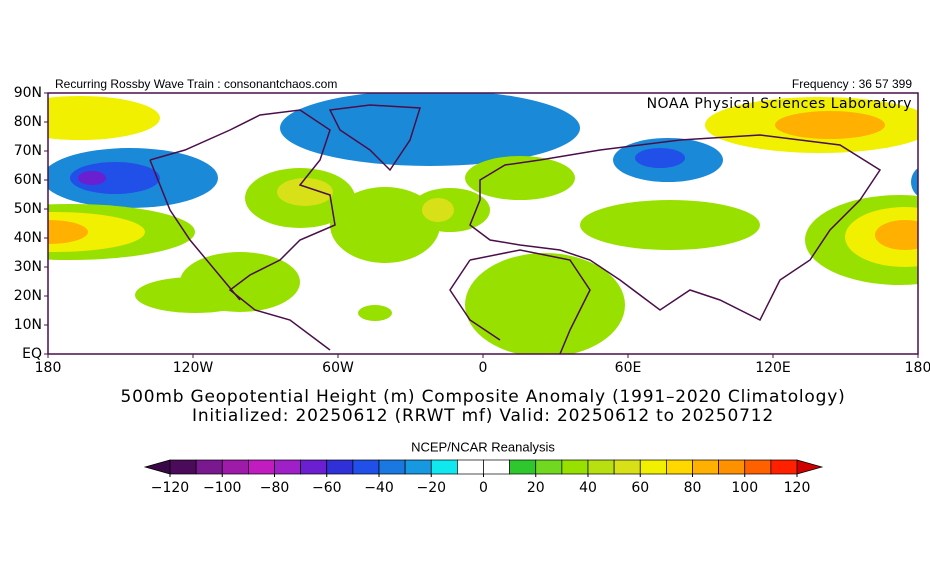 This screenshot has height=580, width=930. What do you see at coordinates (797, 488) in the screenshot?
I see `colorbar-label: 120` at bounding box center [797, 488].